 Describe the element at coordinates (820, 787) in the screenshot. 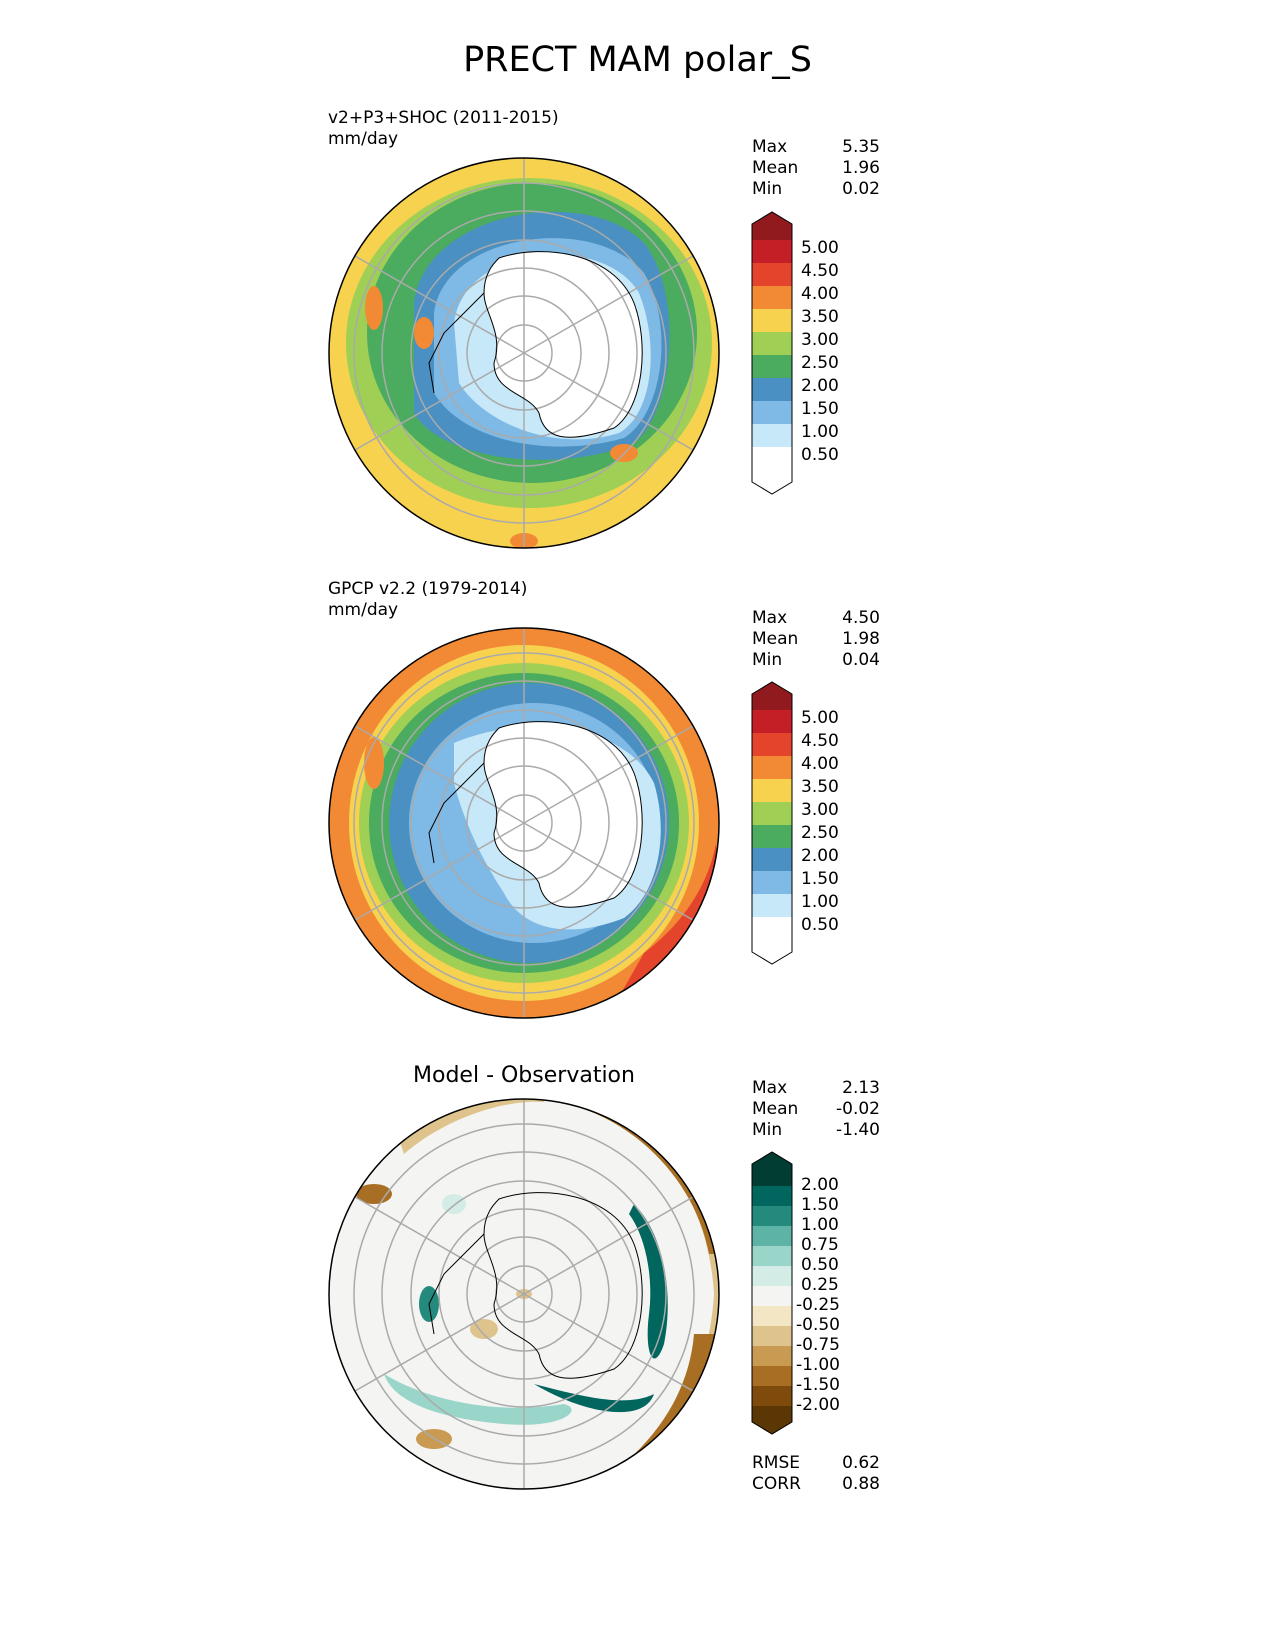

I see `p2-cb-tick-3.50: 3.50` at that location.